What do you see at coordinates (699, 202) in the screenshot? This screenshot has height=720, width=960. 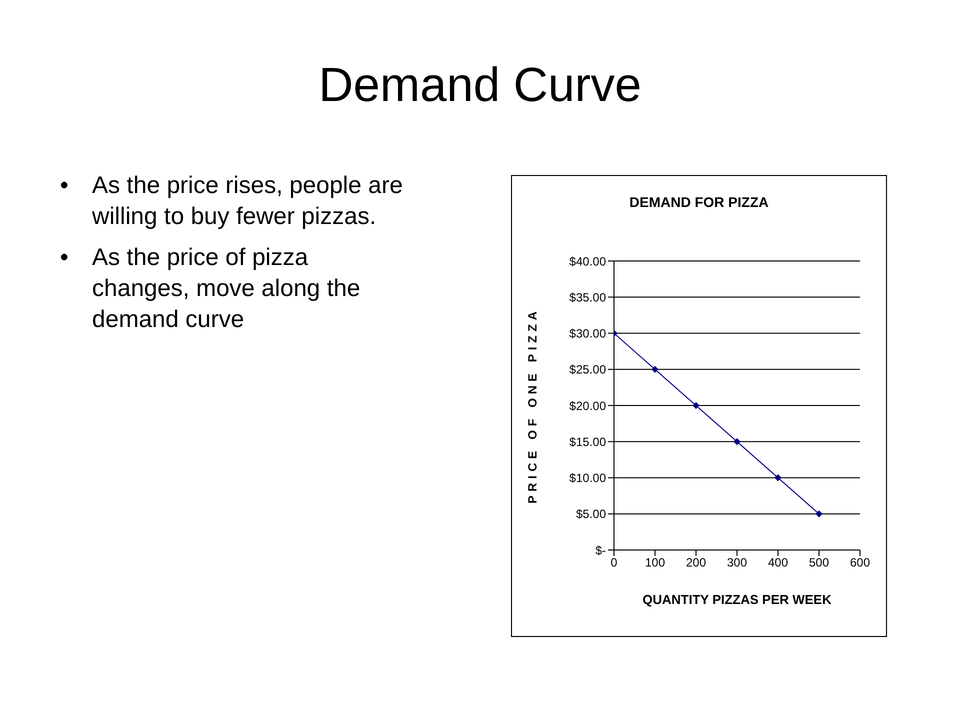 I see `chart-subtitle: DEMAND FOR PIZZA` at bounding box center [699, 202].